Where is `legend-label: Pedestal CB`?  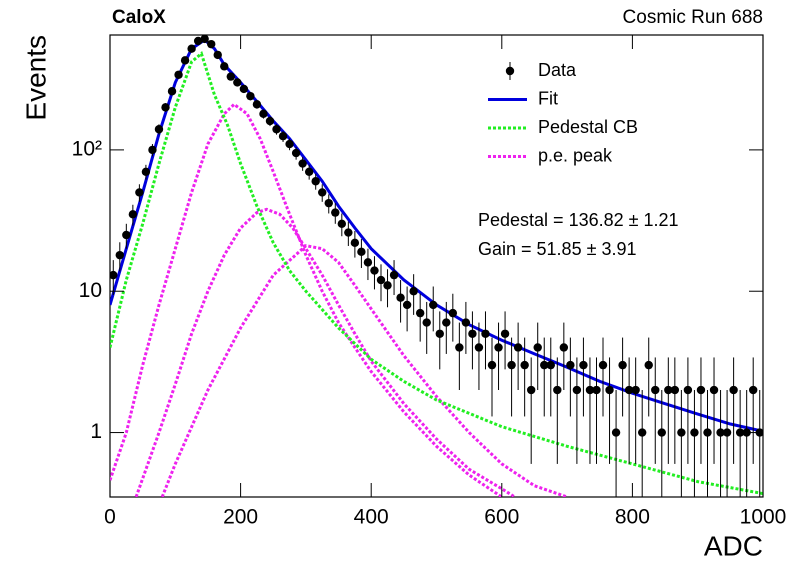
legend-label: Pedestal CB is located at coordinates (588, 127).